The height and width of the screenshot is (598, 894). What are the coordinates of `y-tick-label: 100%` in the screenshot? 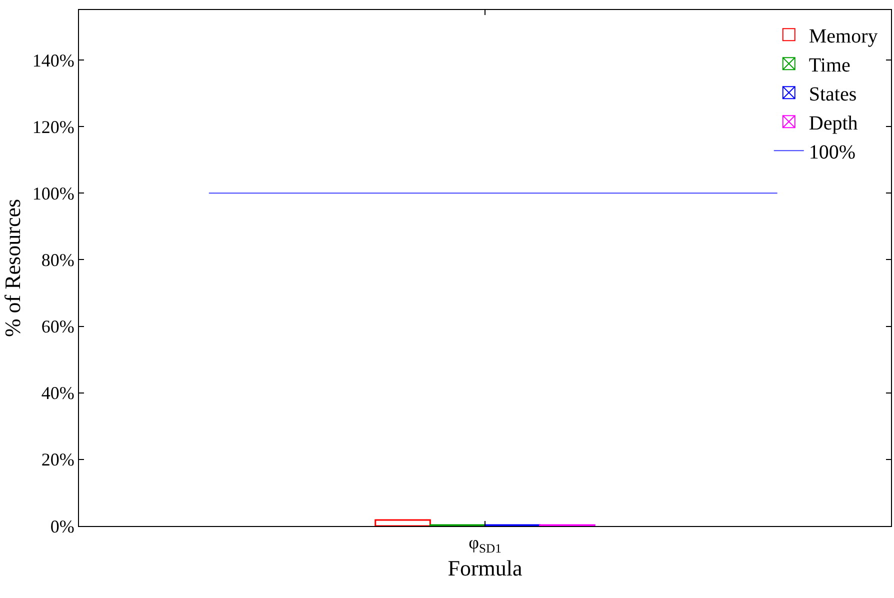 It's located at (53, 193).